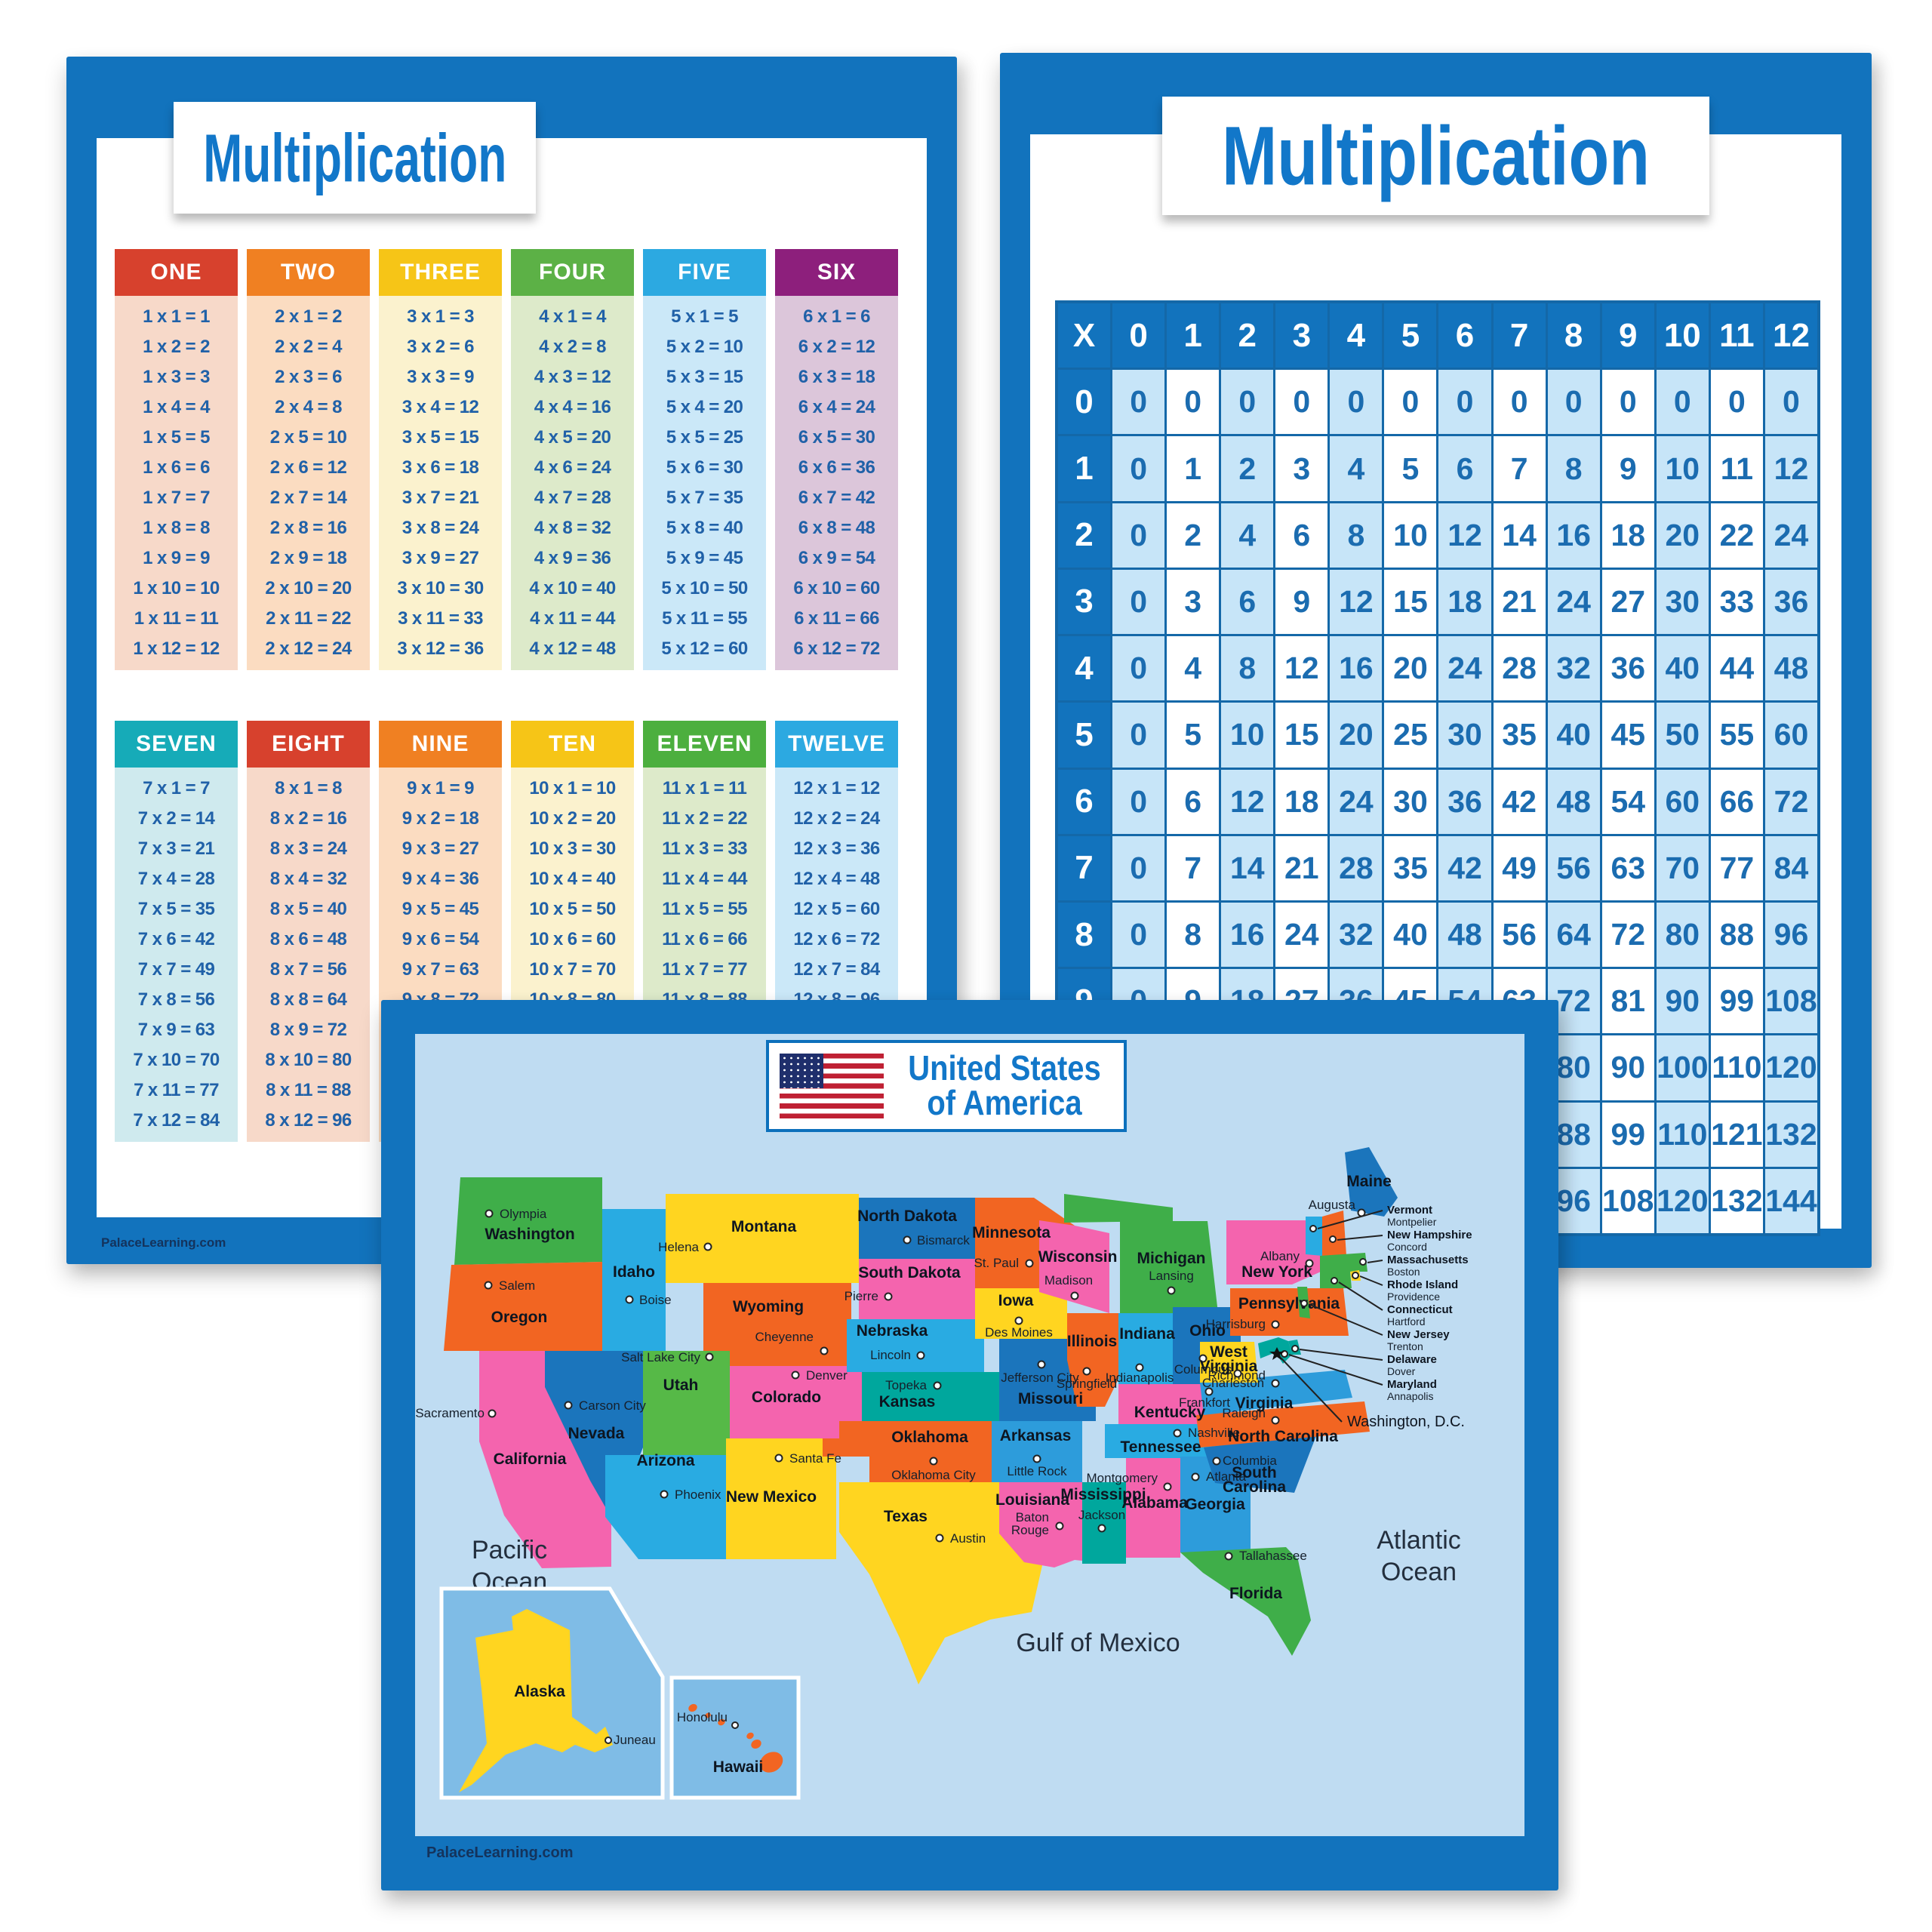 This screenshot has width=1932, height=1932. What do you see at coordinates (1682, 335) in the screenshot?
I see `grid-col-header-10: 10` at bounding box center [1682, 335].